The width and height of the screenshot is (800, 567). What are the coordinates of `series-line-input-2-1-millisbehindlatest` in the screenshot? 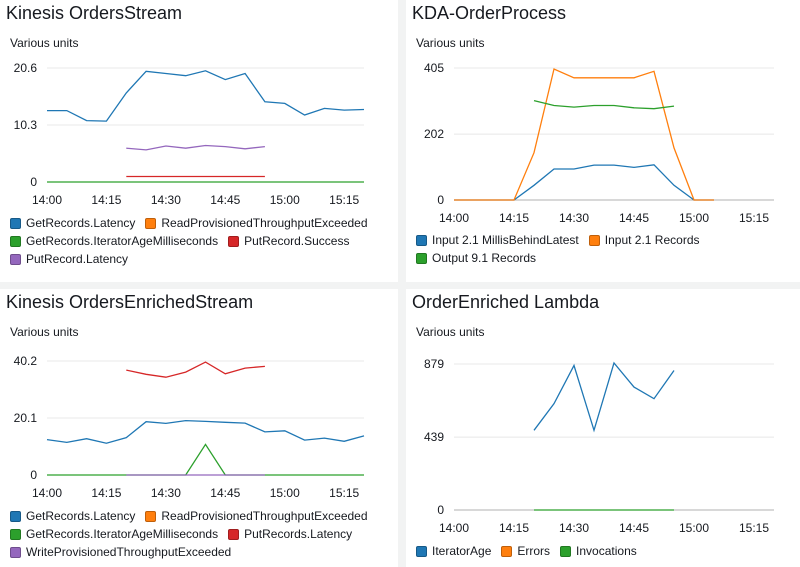 It's located at (584, 182).